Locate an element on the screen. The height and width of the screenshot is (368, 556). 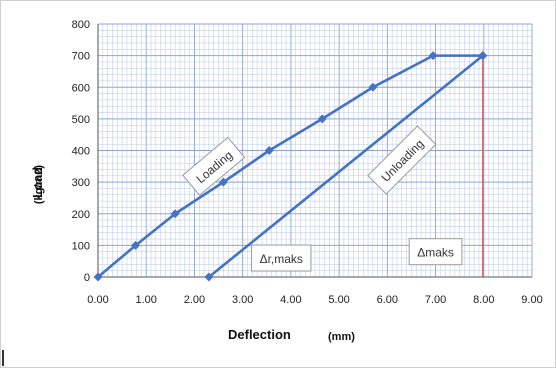
y-tick-label: 200 is located at coordinates (81, 215).